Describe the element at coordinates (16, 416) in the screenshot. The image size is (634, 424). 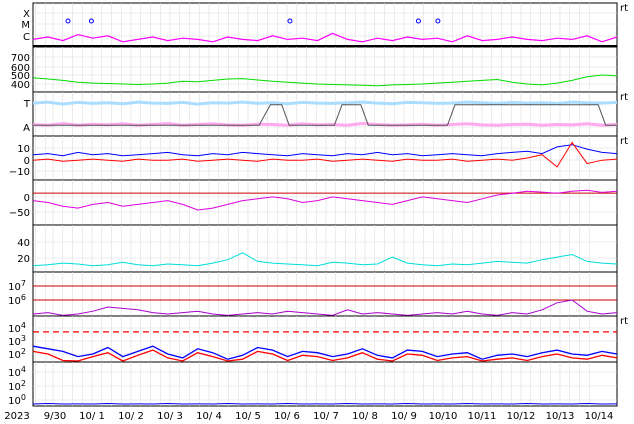
I see `x-tick-label: 2023` at that location.